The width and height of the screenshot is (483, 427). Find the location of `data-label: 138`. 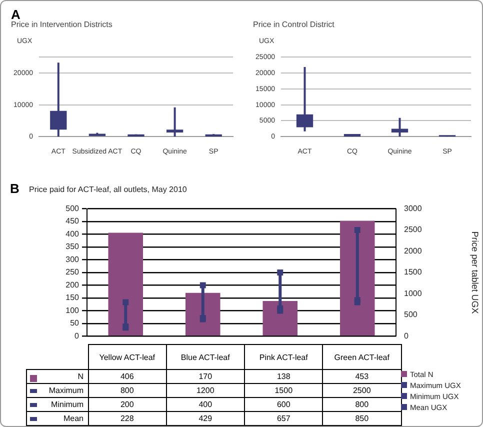

data-label: 138 is located at coordinates (283, 377).